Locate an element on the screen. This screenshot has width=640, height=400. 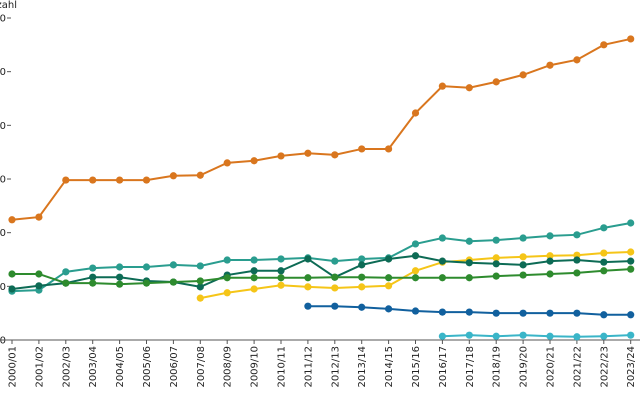
x-tick-label: 2005/06 is located at coordinates (147, 367).